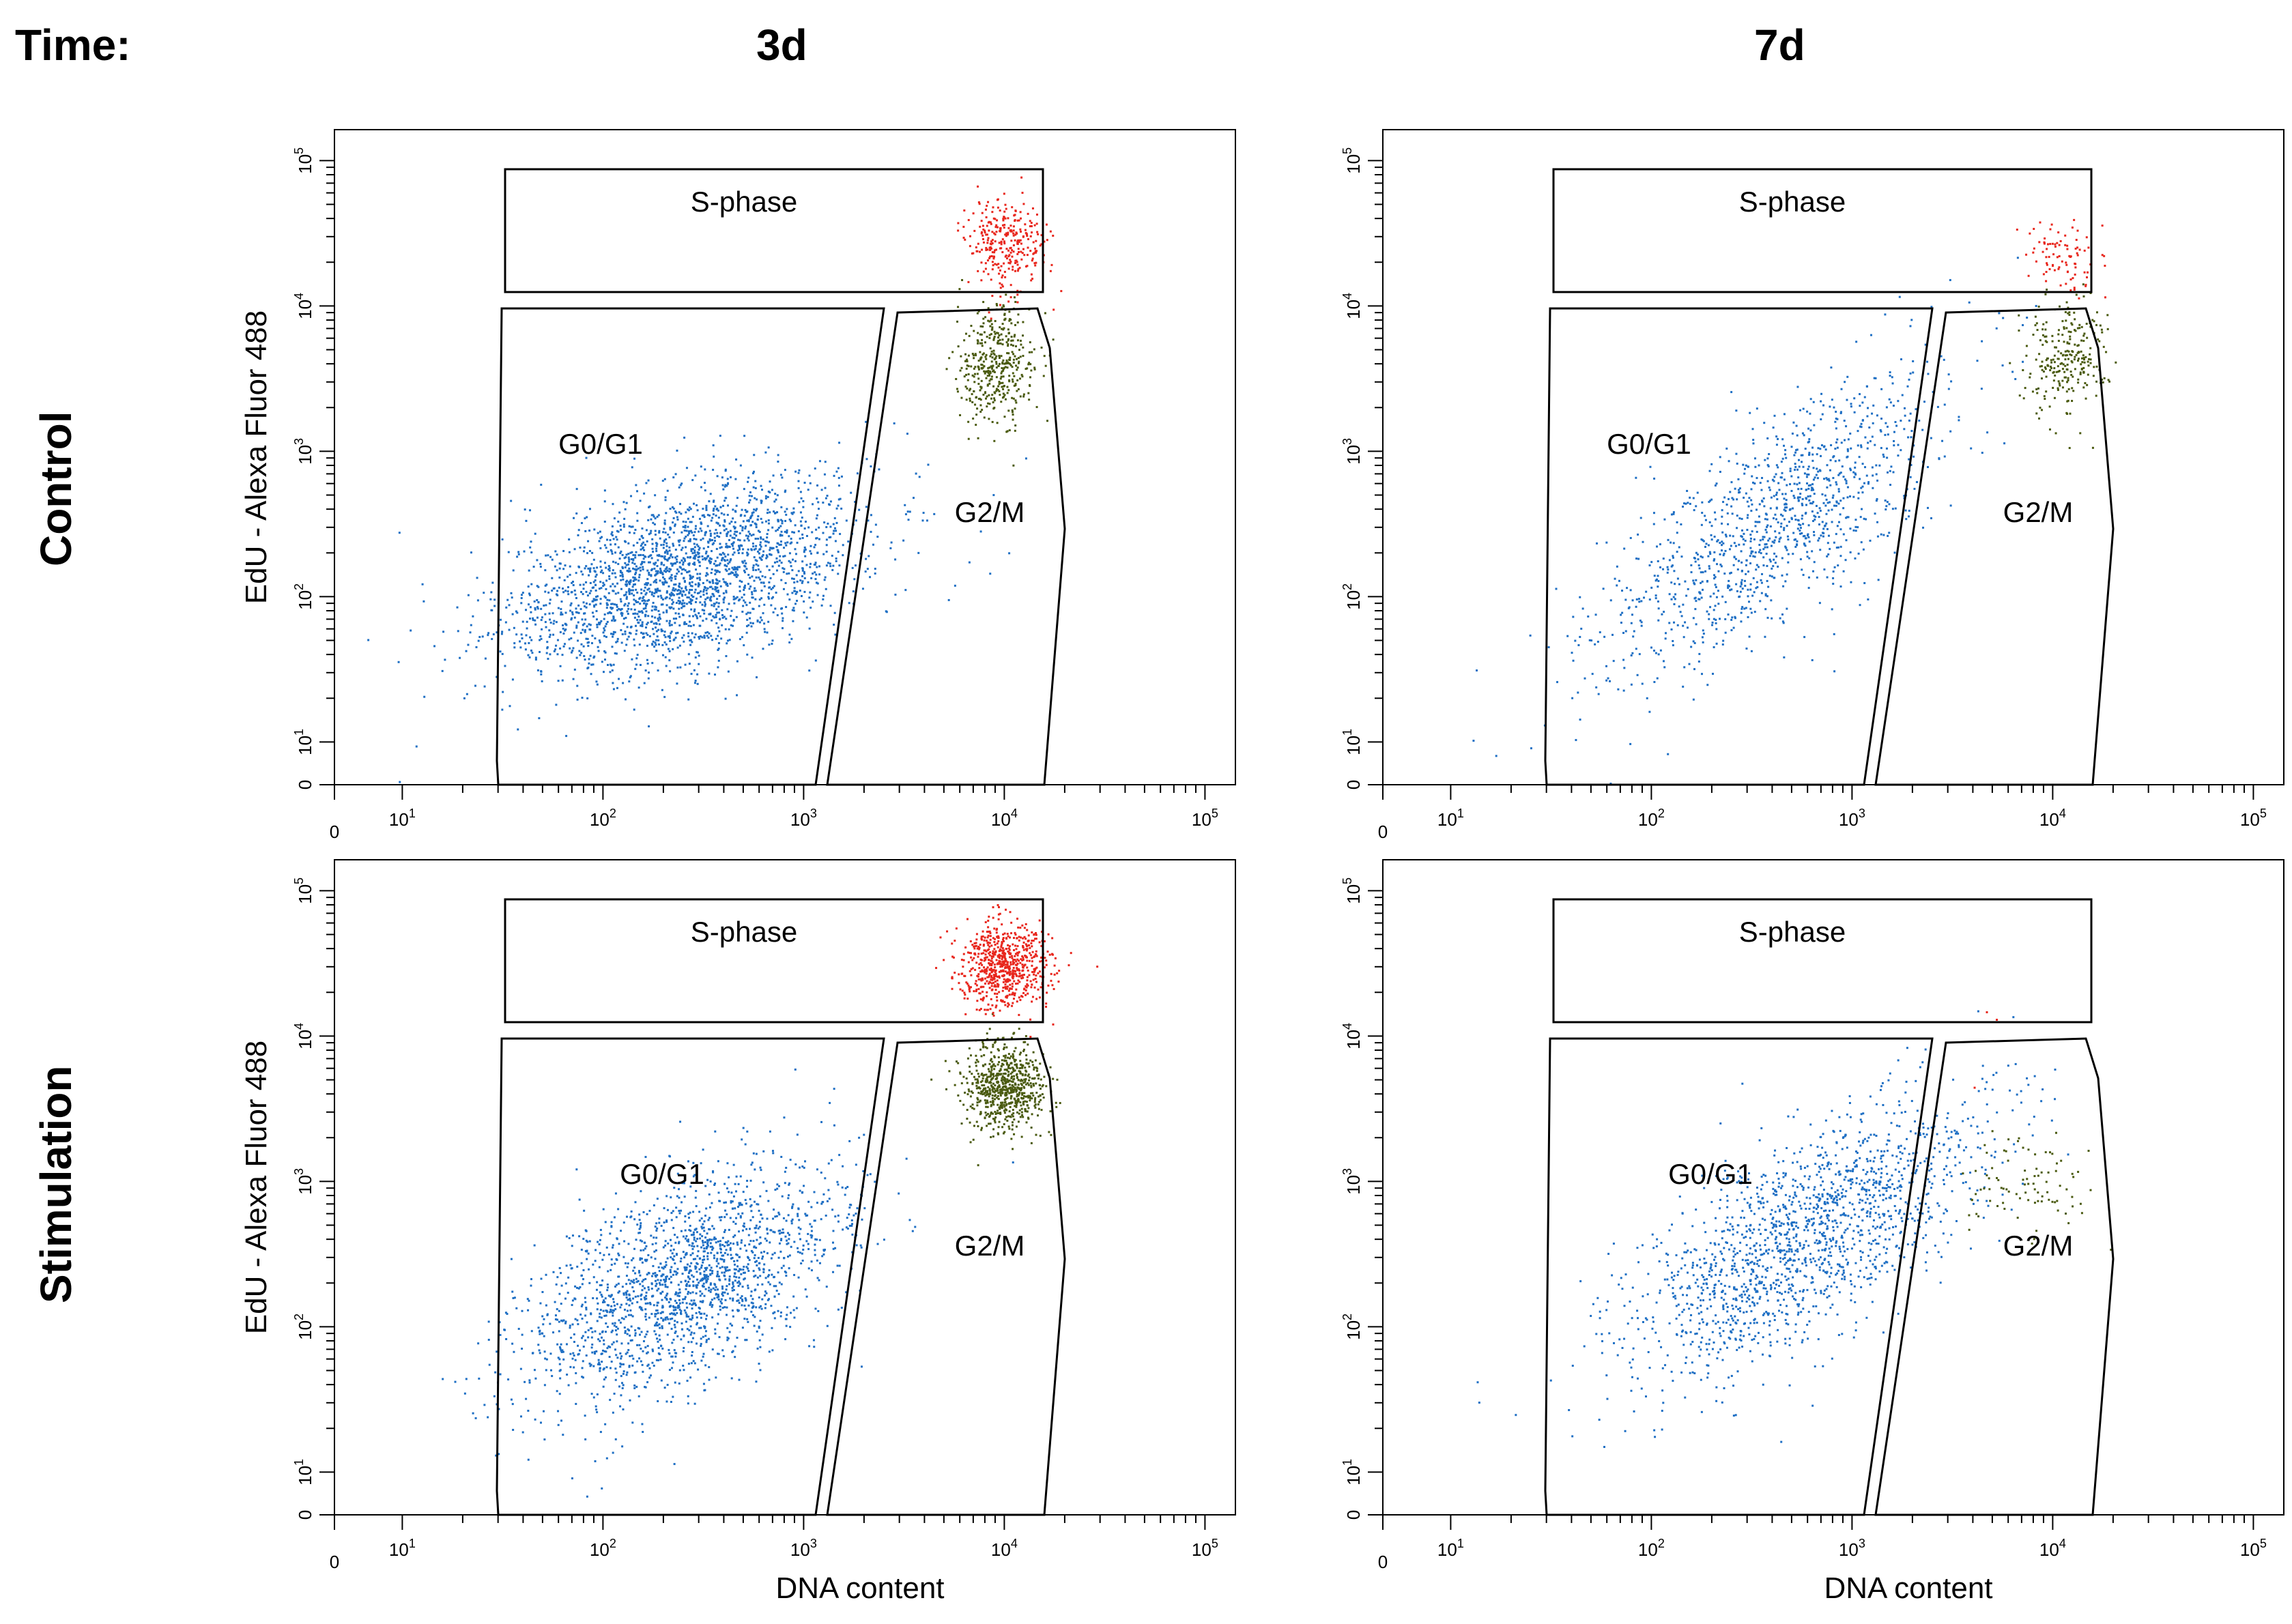  I want to click on x-tick-label: 10⁵, so click(2253, 1548).